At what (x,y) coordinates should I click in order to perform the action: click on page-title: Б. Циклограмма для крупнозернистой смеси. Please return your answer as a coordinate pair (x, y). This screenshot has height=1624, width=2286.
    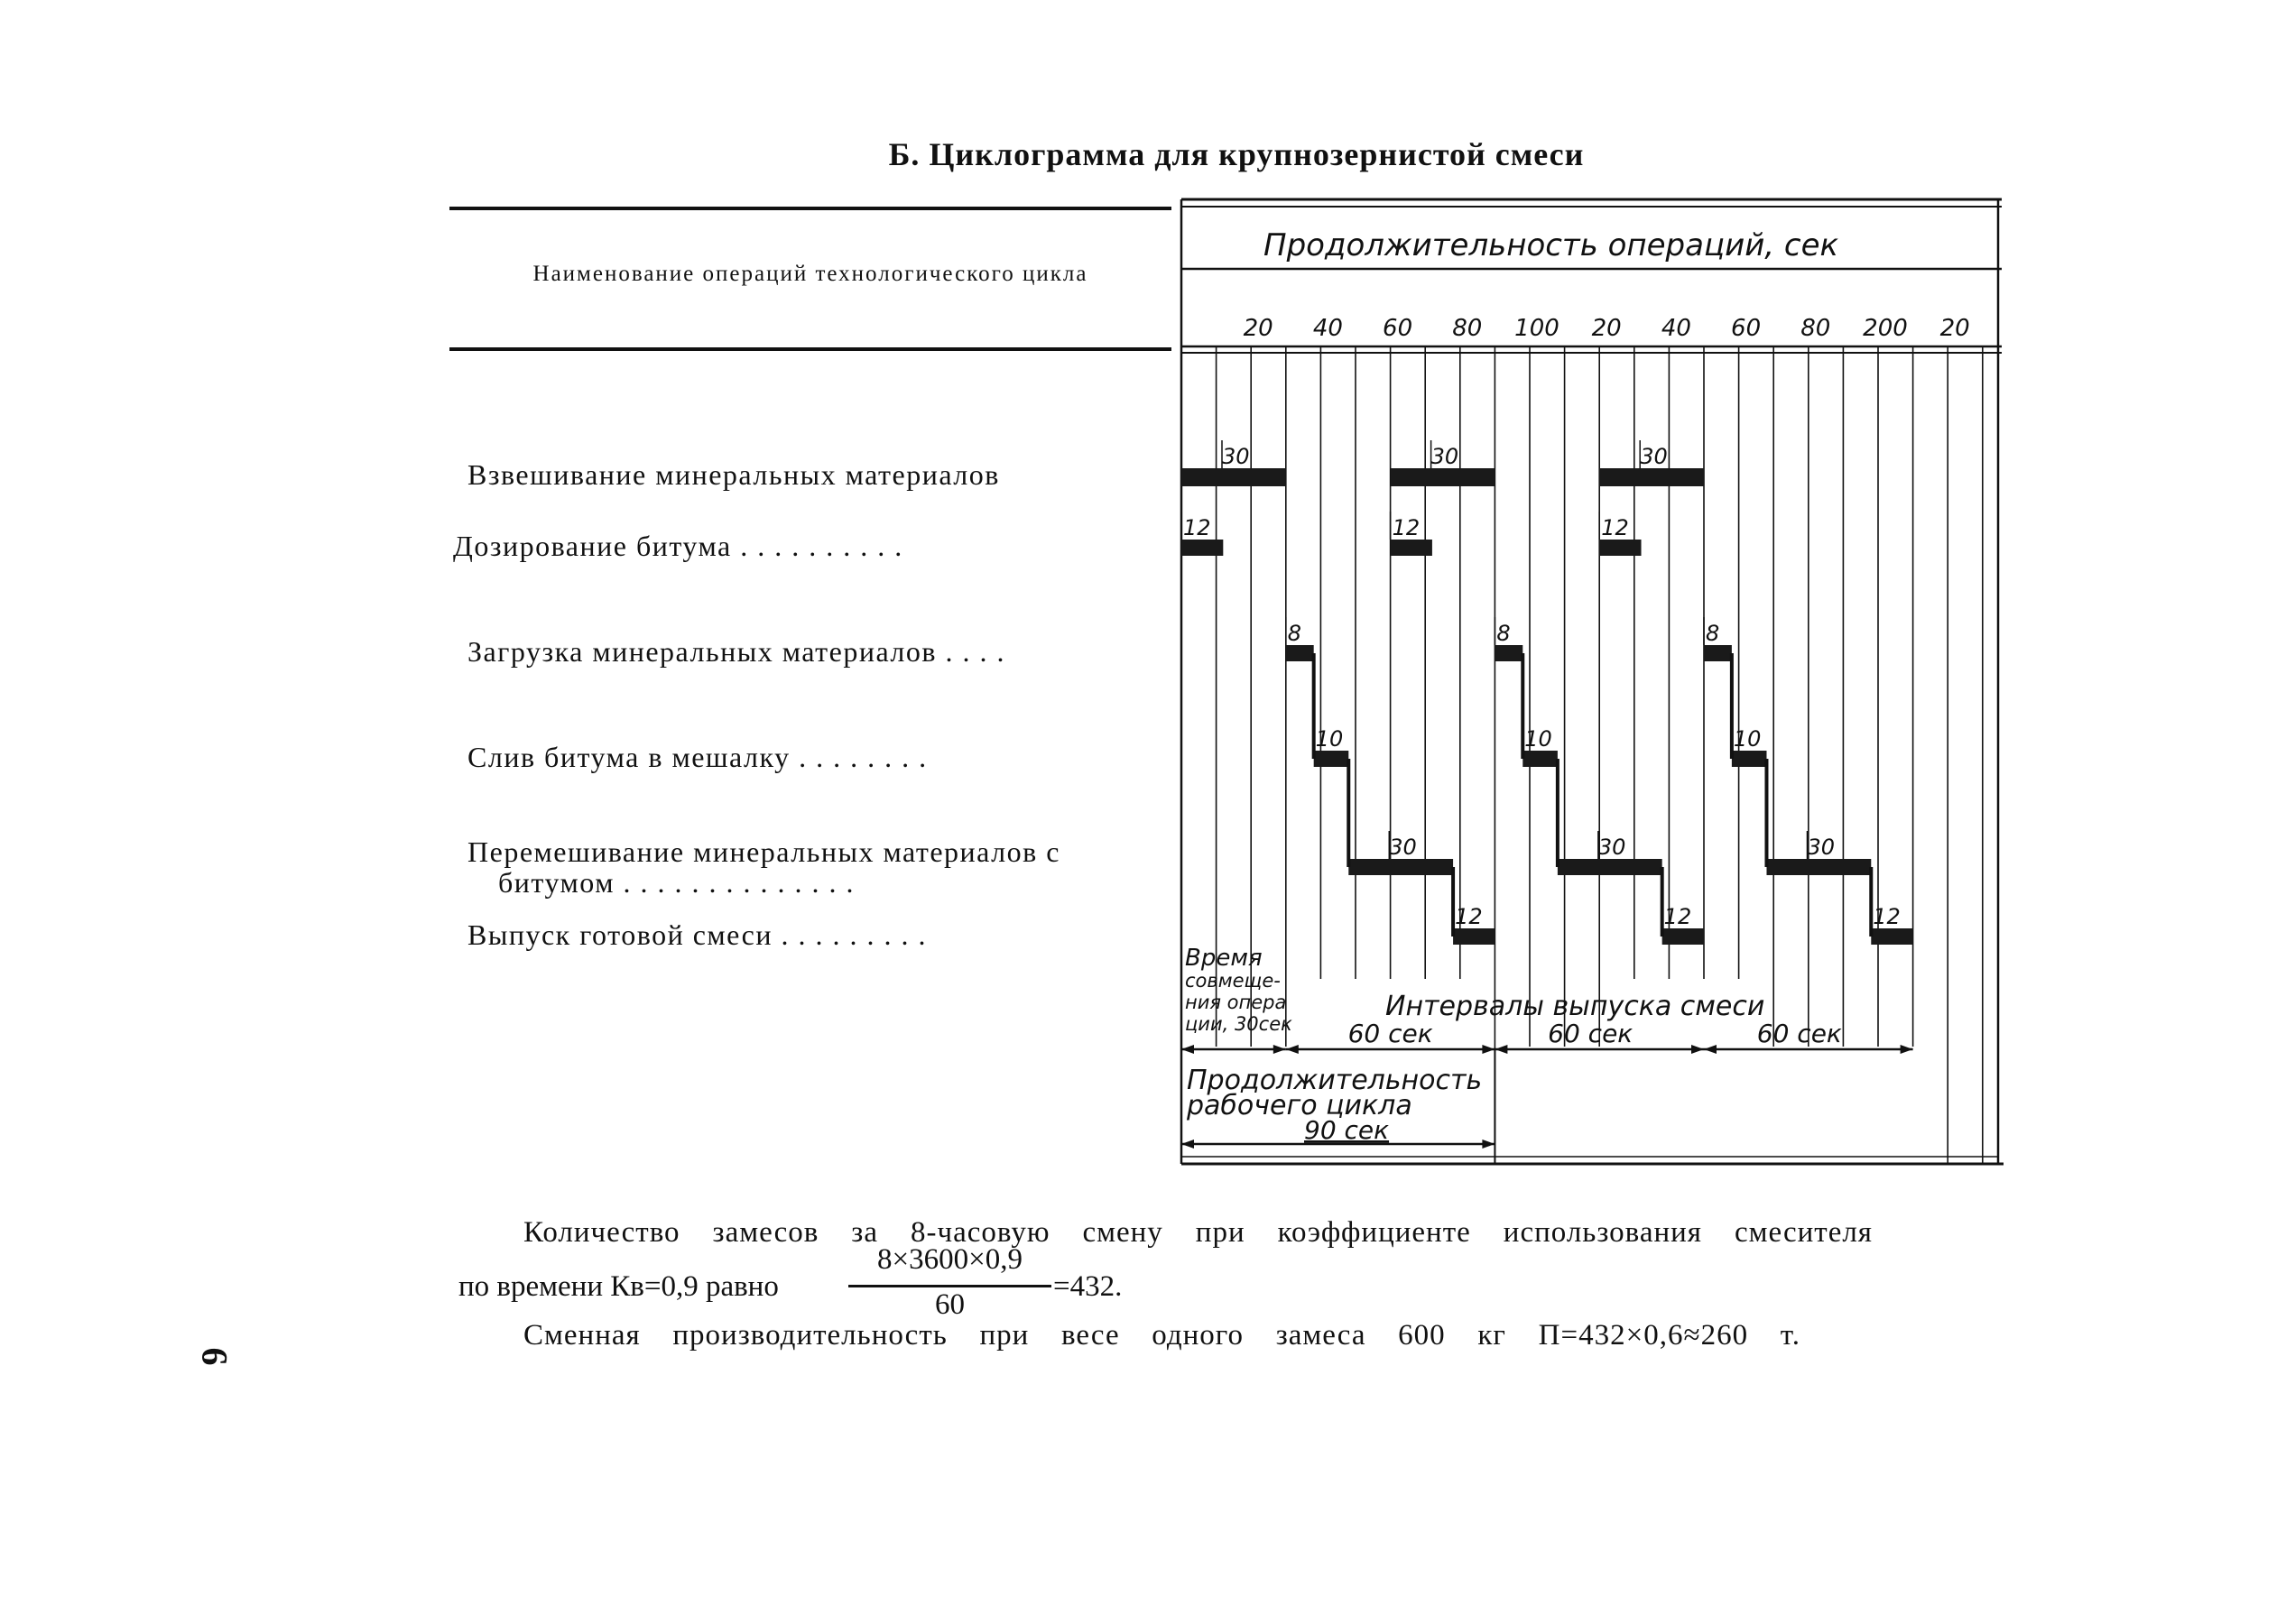
    Looking at the image, I should click on (1236, 154).